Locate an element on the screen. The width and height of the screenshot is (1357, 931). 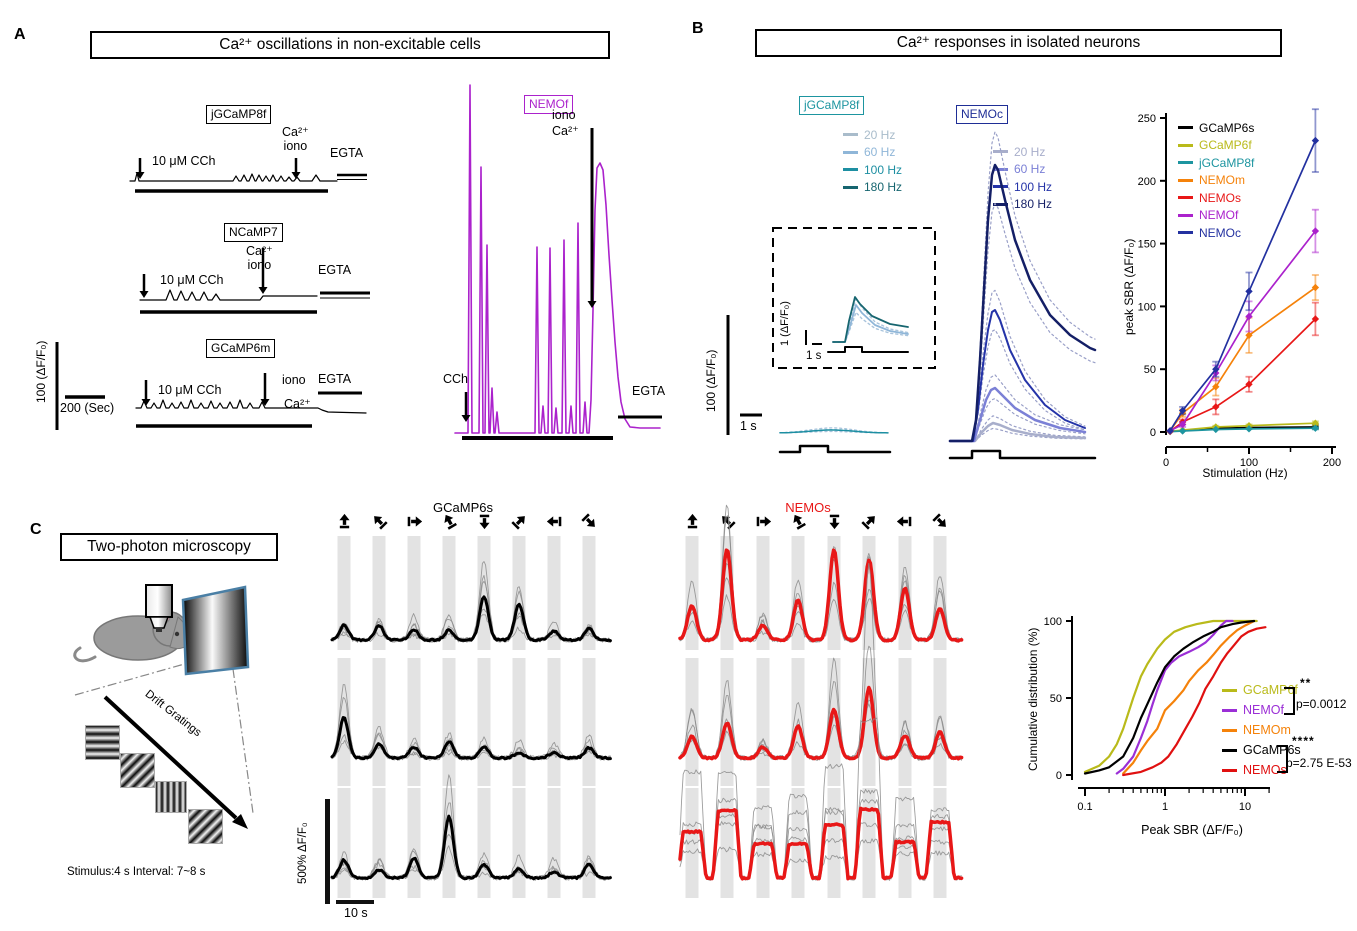
monitor-icon is located at coordinates (215, 630).